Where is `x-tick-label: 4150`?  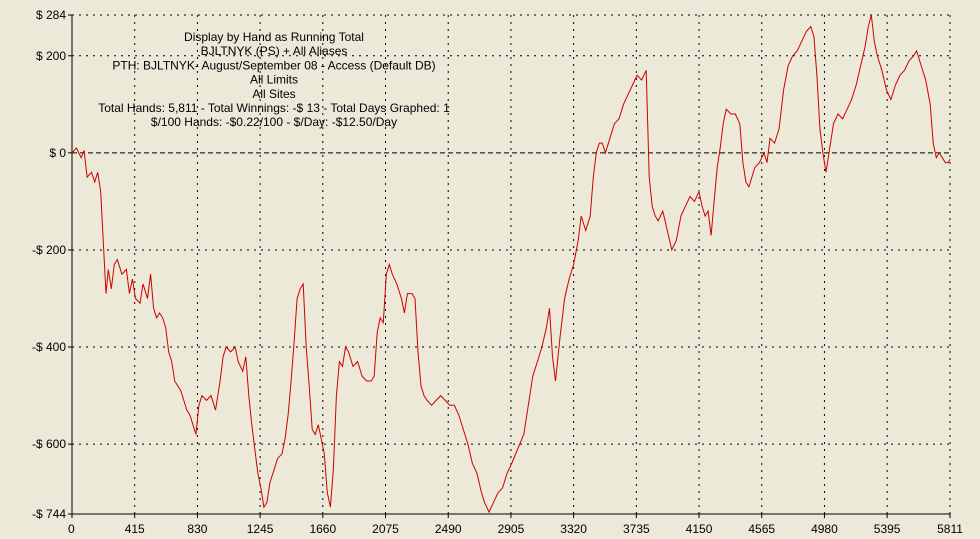
x-tick-label: 4150 is located at coordinates (699, 529).